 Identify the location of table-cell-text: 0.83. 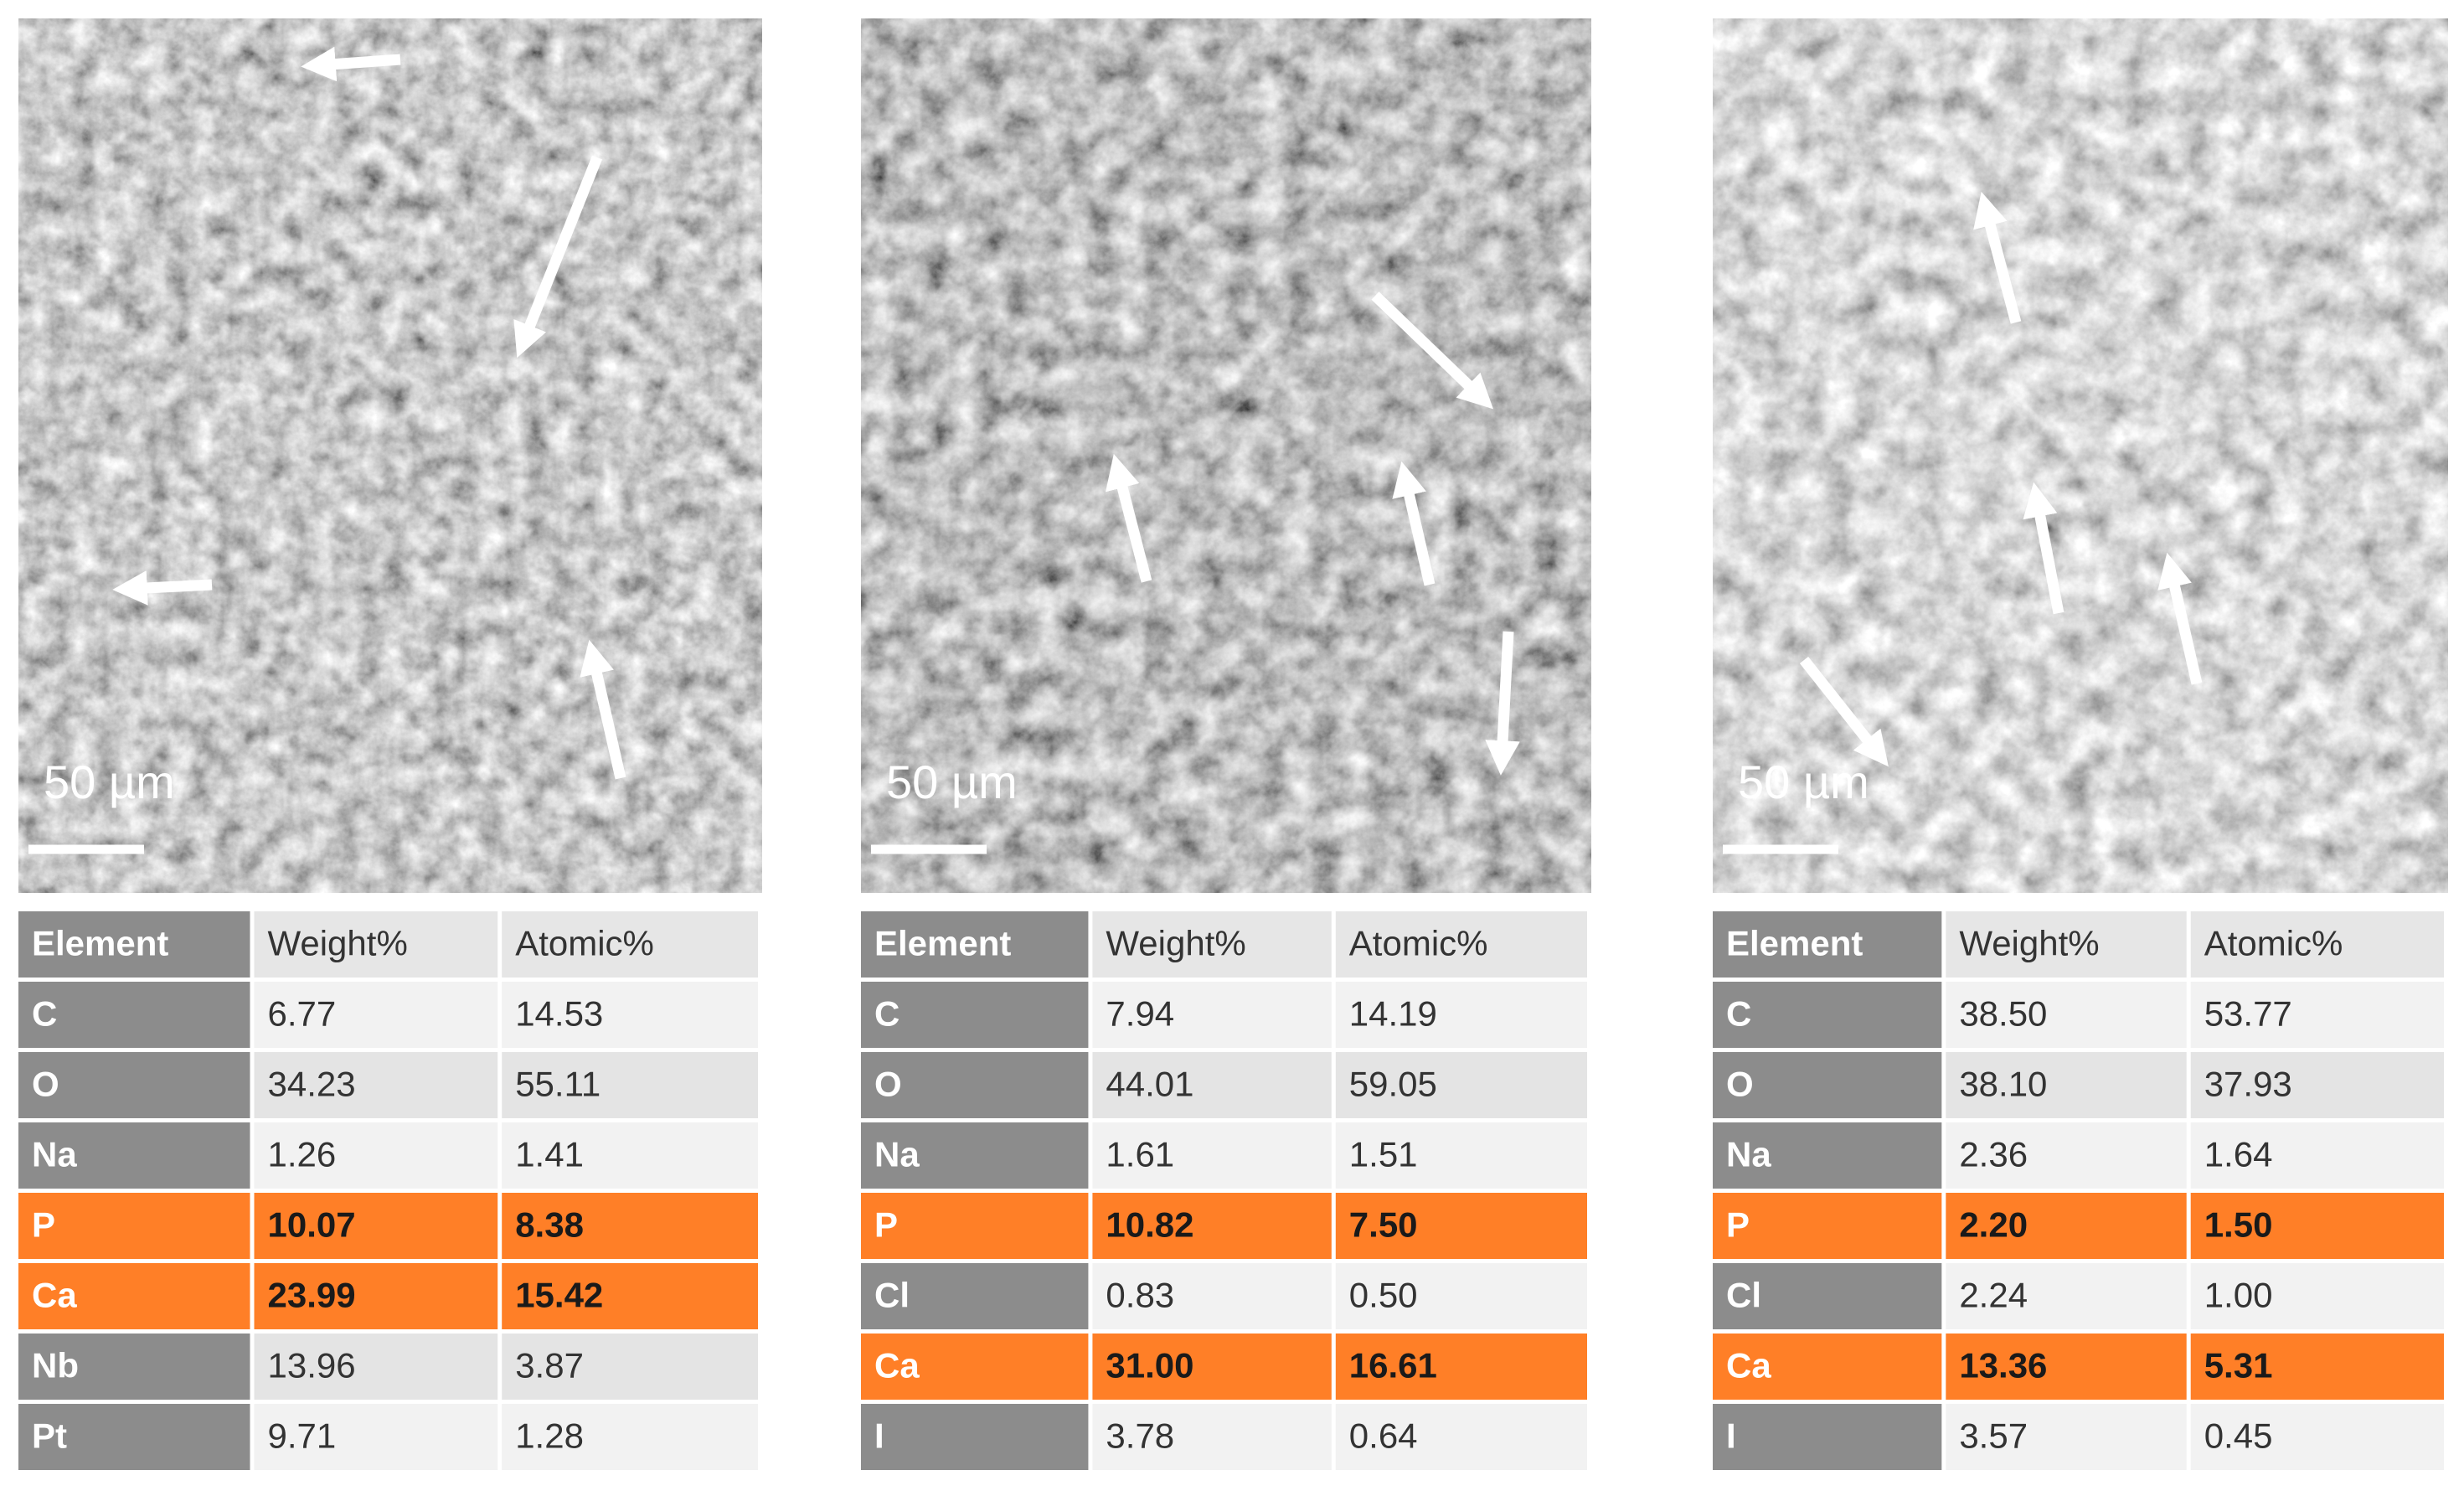
(1140, 1295).